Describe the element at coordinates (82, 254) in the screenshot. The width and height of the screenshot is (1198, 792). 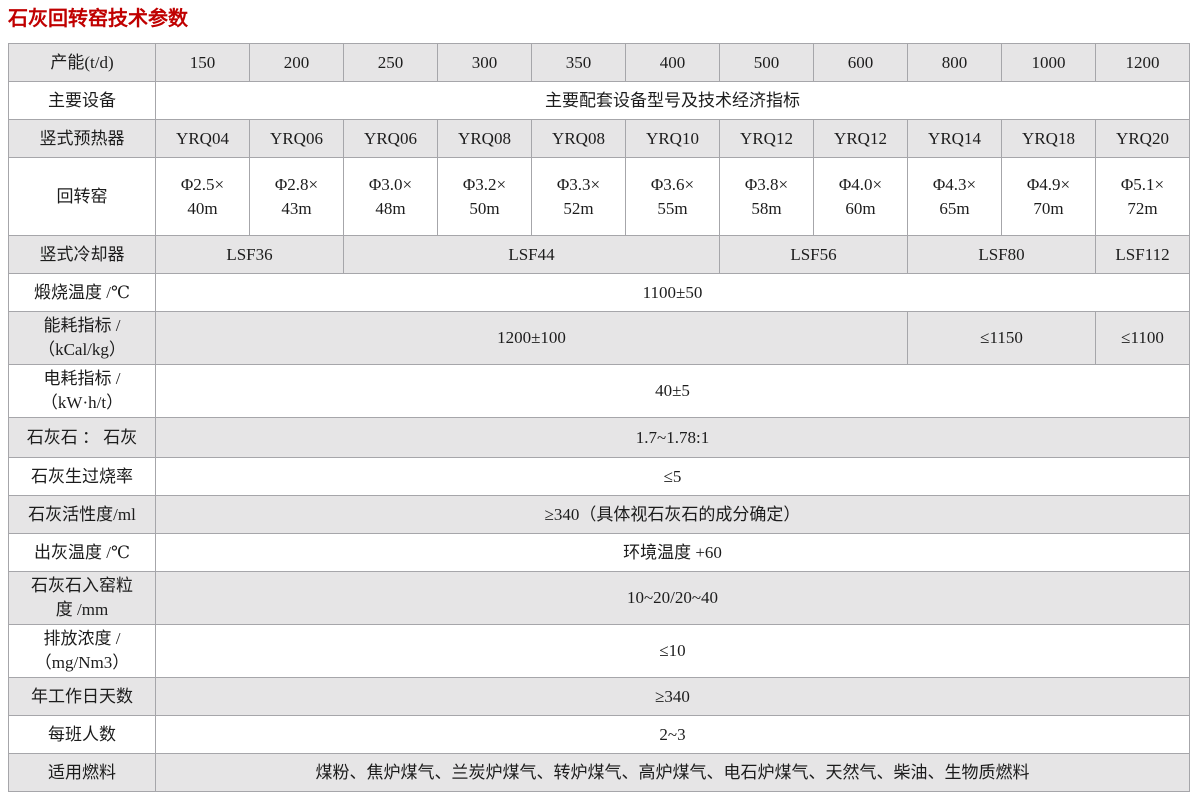
I see `row-label-vertical-cooler: 竖式冷却器` at that location.